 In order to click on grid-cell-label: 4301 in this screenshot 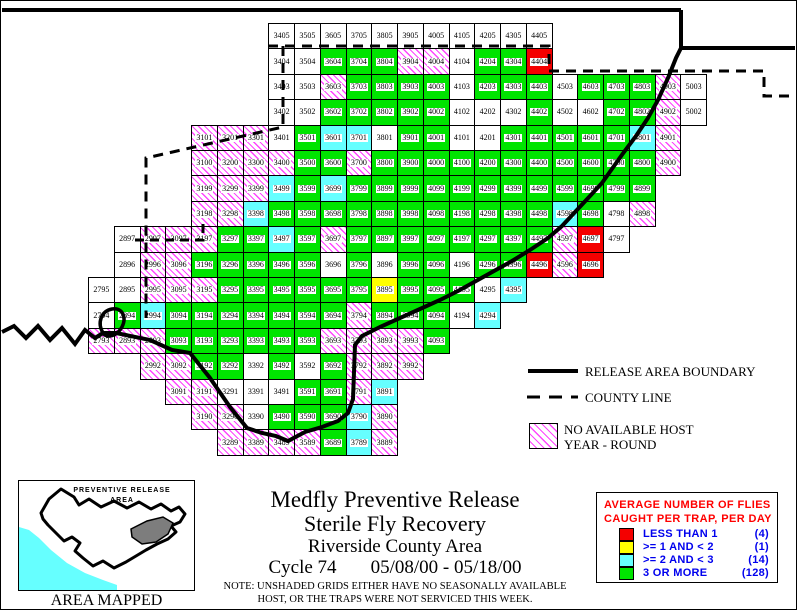, I will do `click(513, 137)`.